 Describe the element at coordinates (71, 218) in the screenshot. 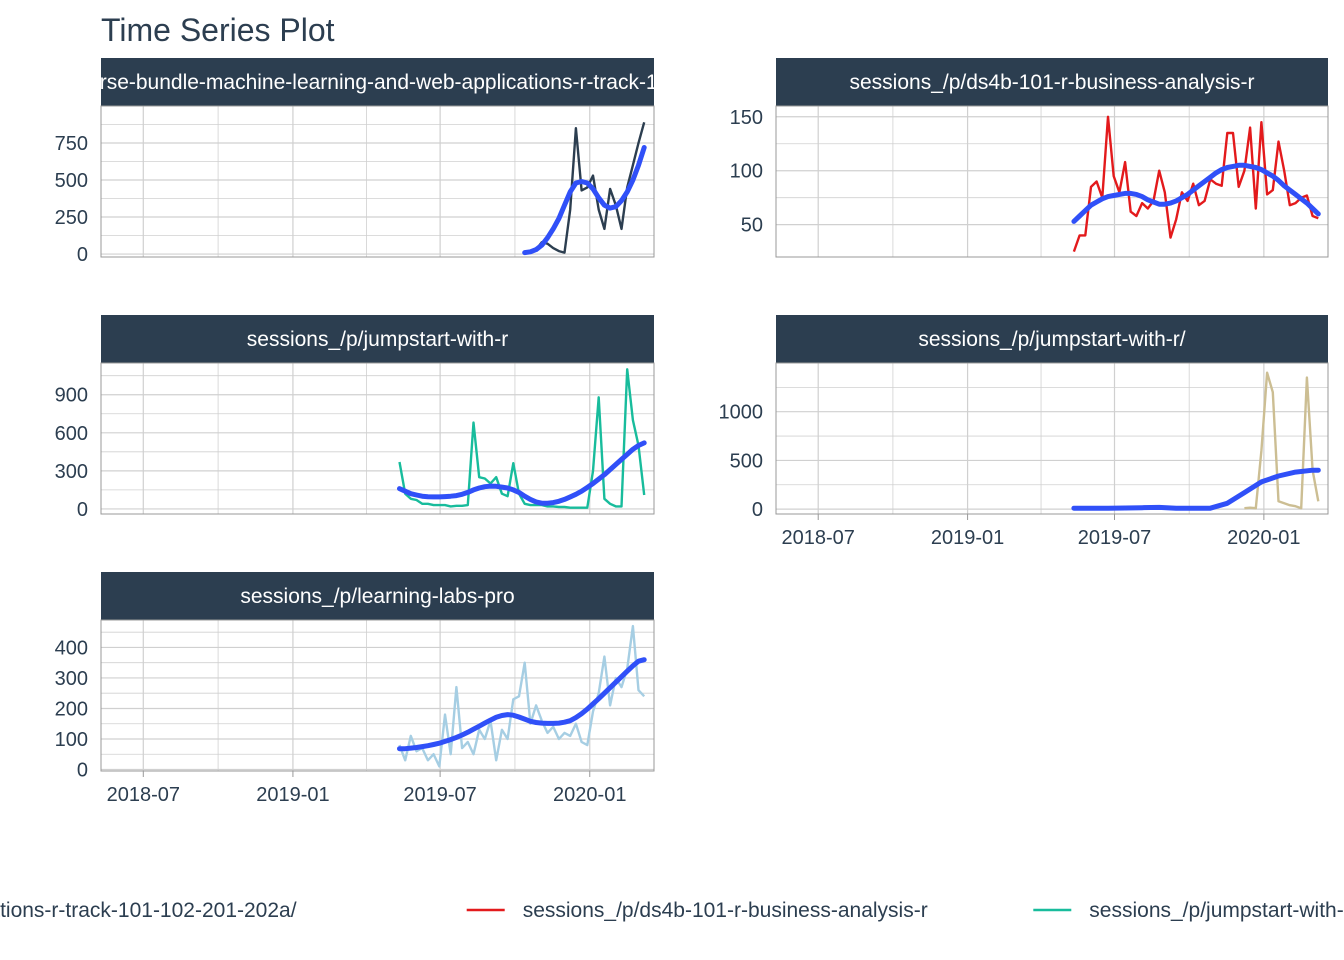

I see `y-tick-label: 250` at that location.